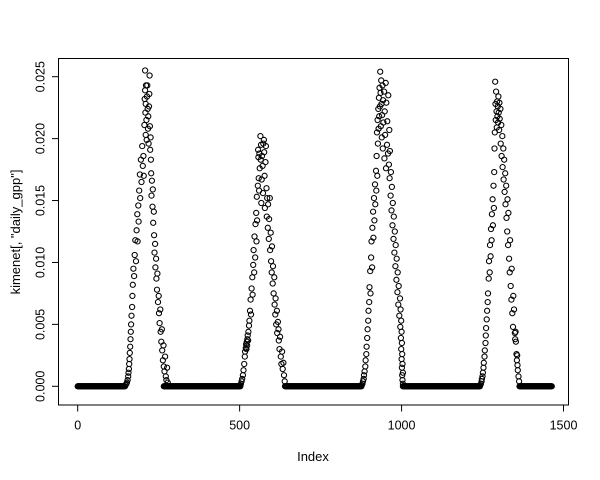 This screenshot has height=480, width=600. I want to click on x-tick-label: 1500, so click(564, 426).